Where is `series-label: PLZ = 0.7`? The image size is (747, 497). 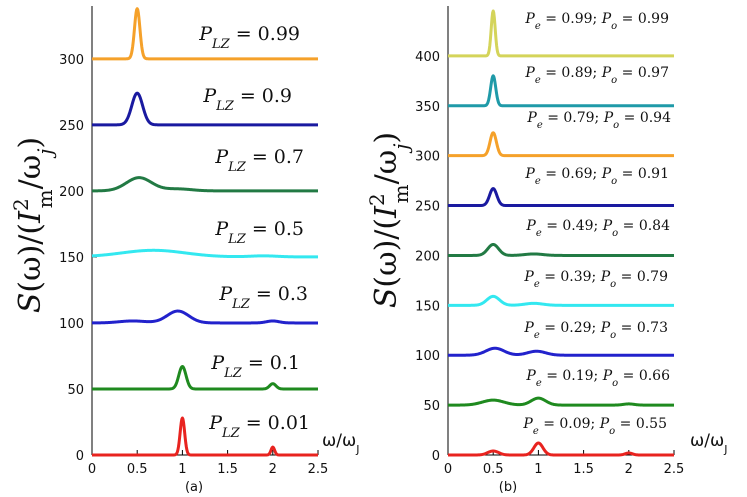 series-label: PLZ = 0.7 is located at coordinates (259, 160).